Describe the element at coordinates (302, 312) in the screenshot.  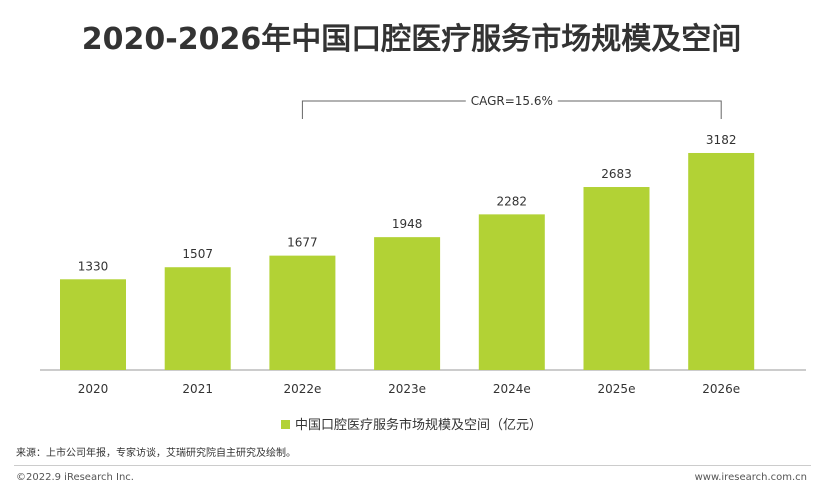
I see `bar-2022e` at that location.